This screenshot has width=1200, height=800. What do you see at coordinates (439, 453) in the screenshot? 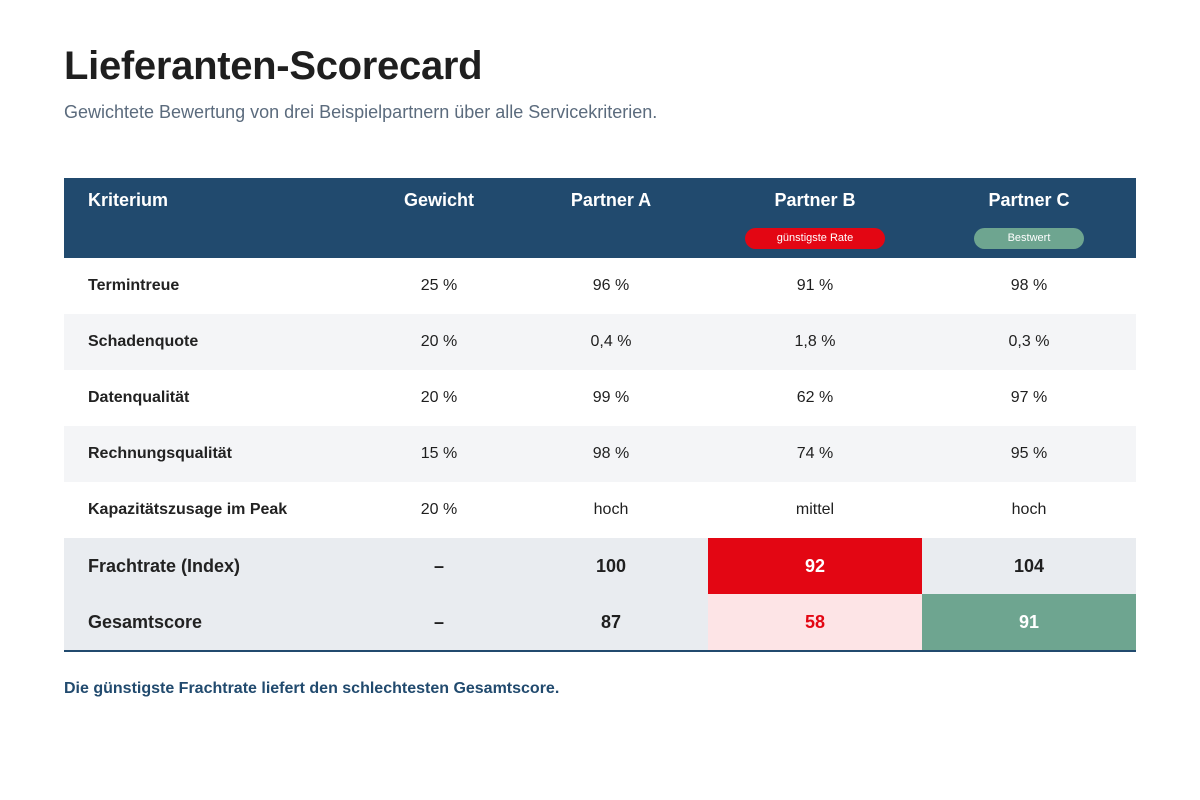
I see `row-weight: 15 %` at bounding box center [439, 453].